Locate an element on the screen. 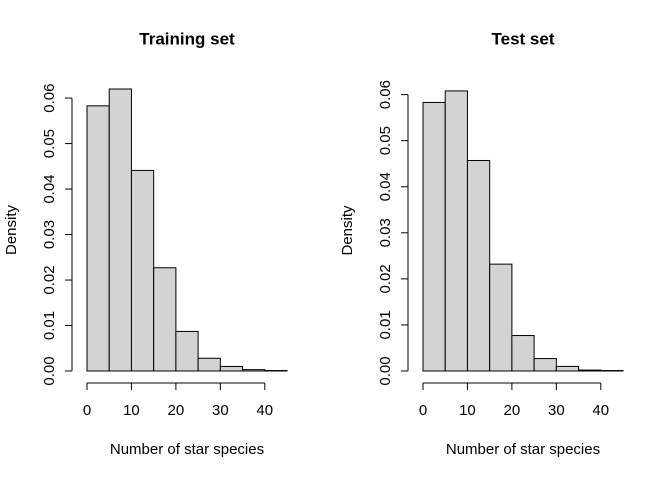  chart-title: Test set is located at coordinates (523, 38).